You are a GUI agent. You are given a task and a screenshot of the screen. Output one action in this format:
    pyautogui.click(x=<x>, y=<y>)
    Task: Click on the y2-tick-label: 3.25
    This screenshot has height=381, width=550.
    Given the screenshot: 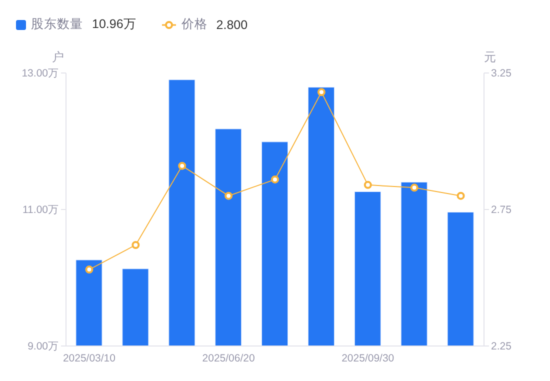 What is the action you would take?
    pyautogui.click(x=501, y=74)
    